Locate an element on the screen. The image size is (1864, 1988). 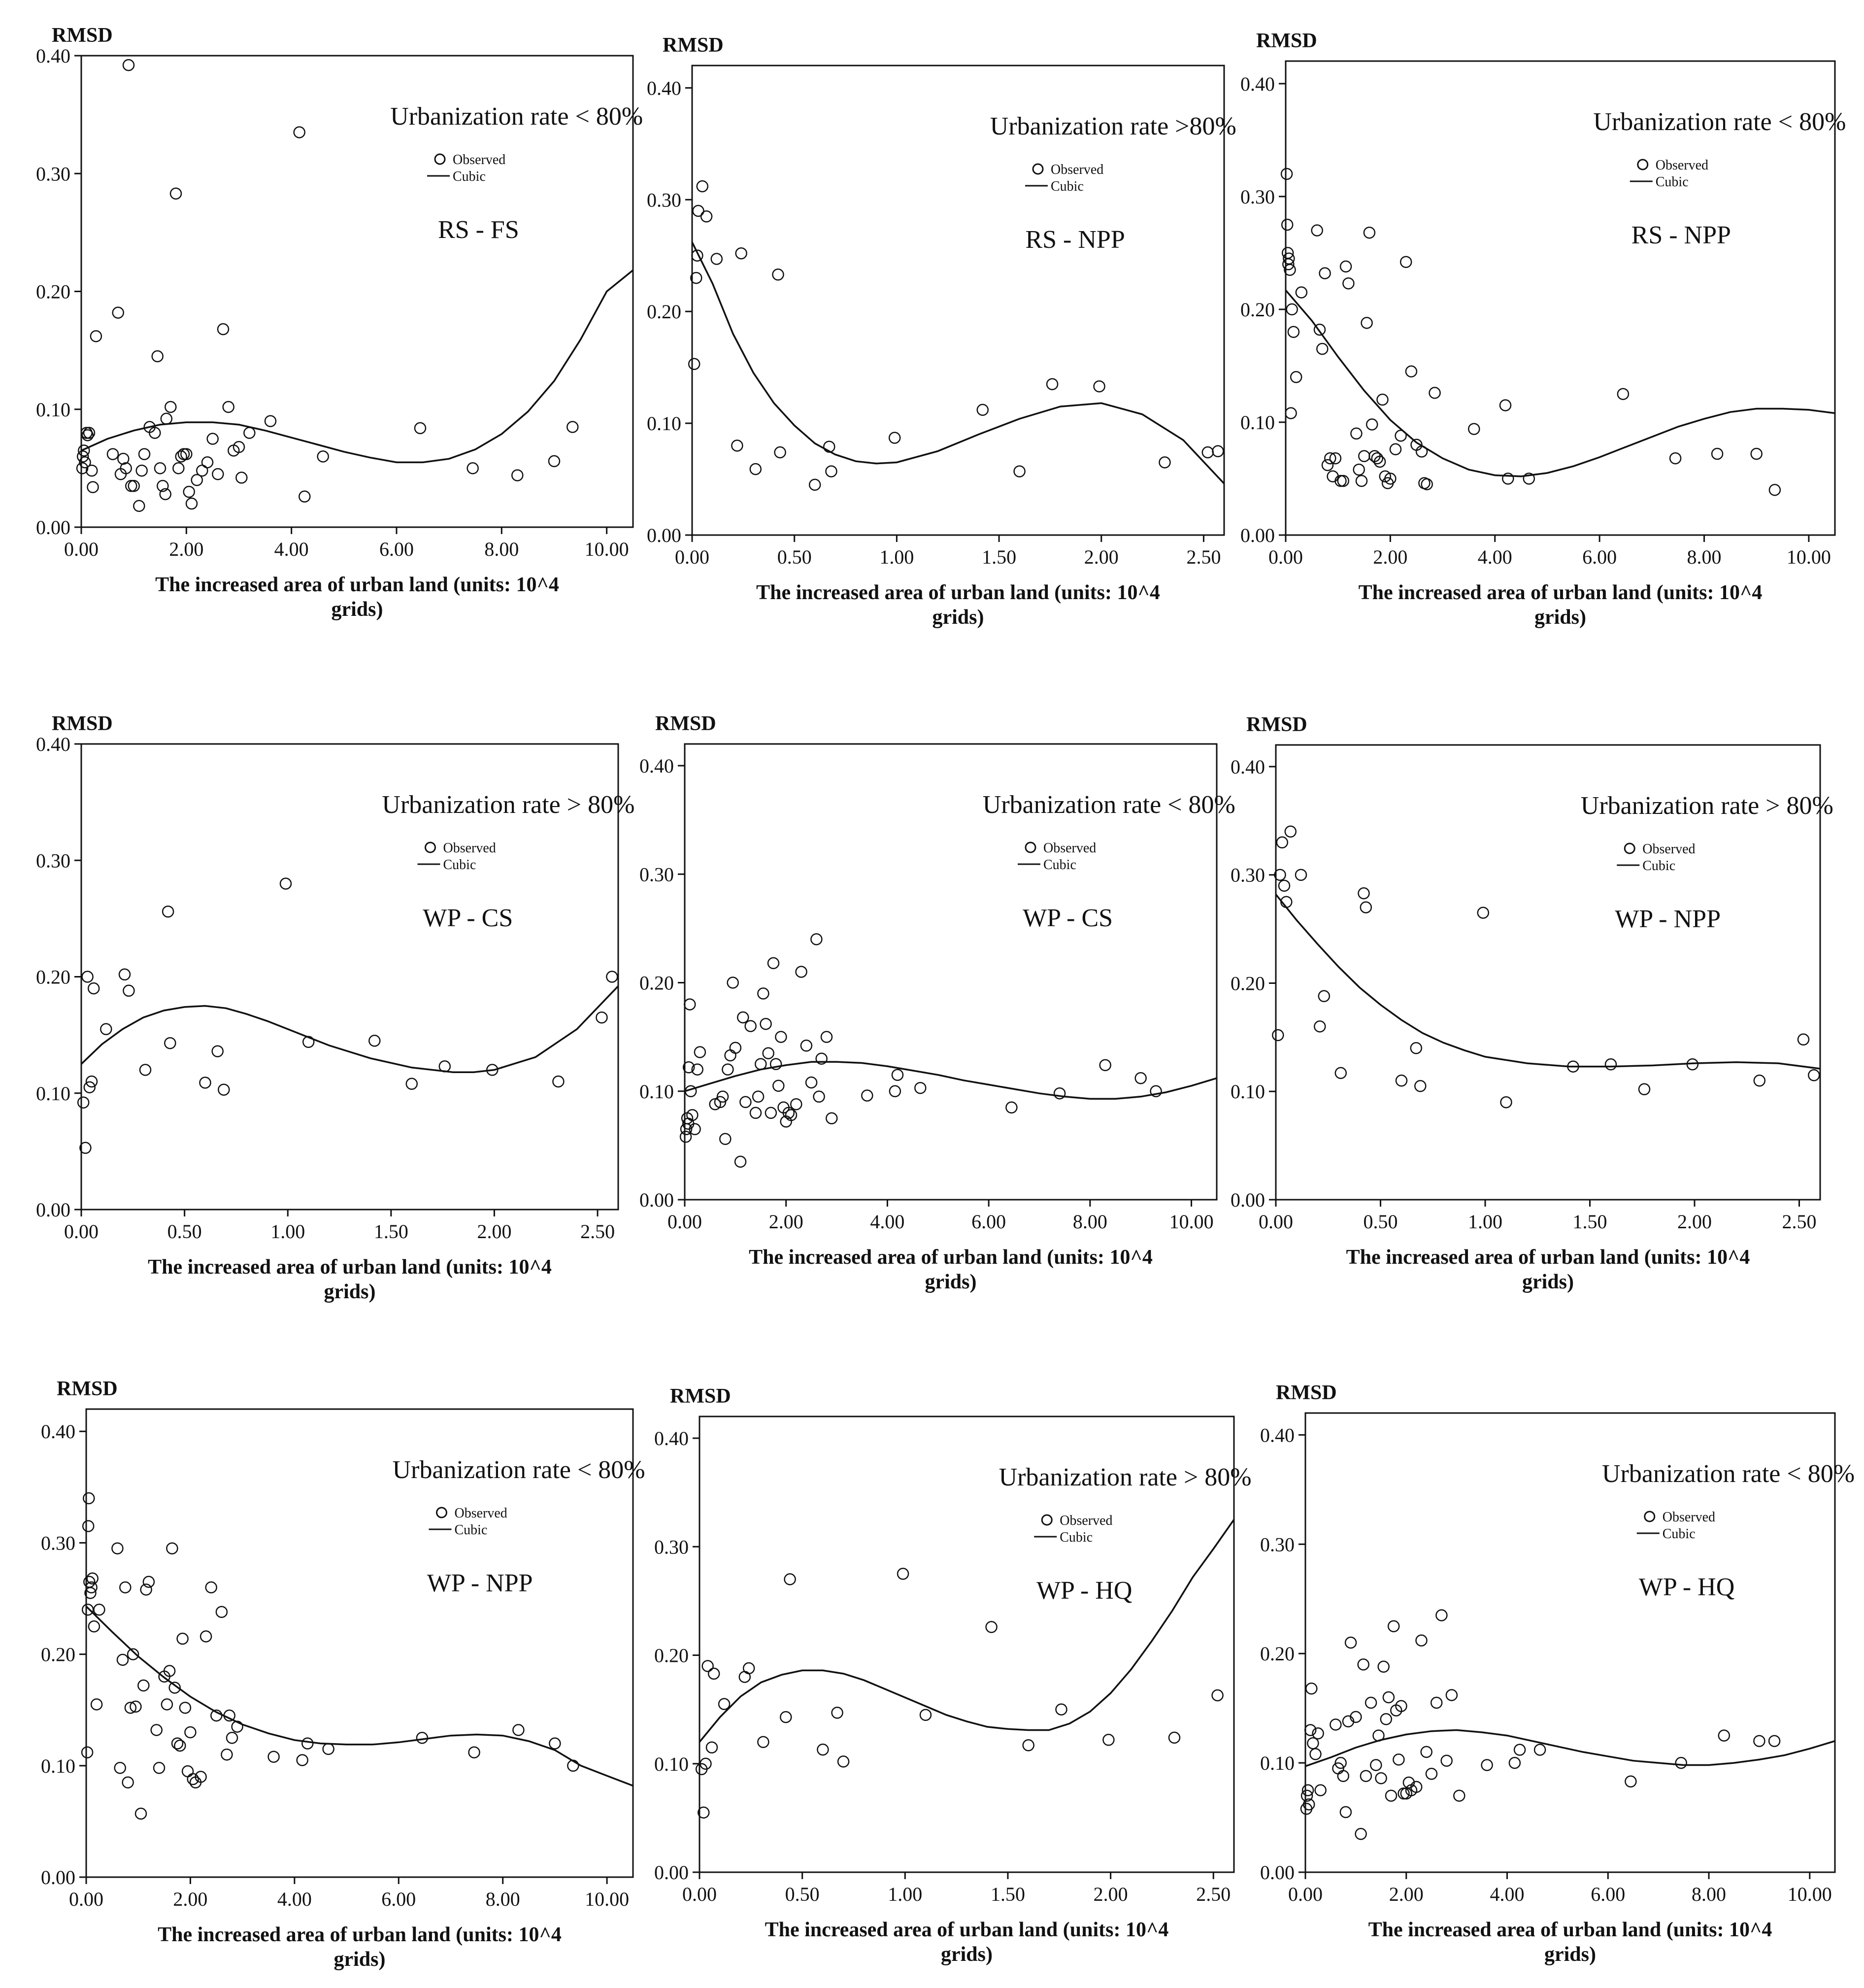
x-tick-label: 1.00 is located at coordinates (287, 1231).